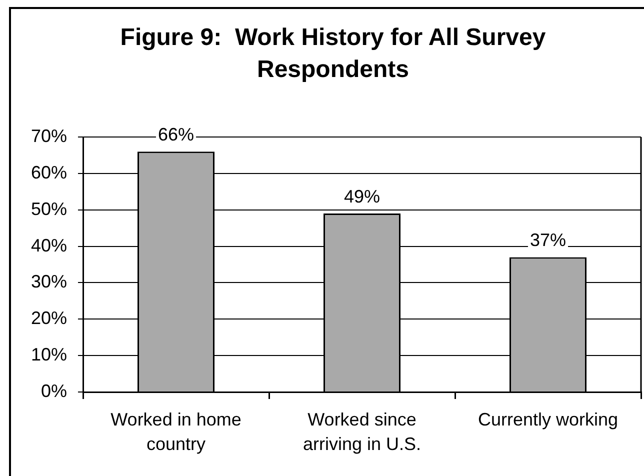  I want to click on y-tick-label: 10%, so click(48, 354).